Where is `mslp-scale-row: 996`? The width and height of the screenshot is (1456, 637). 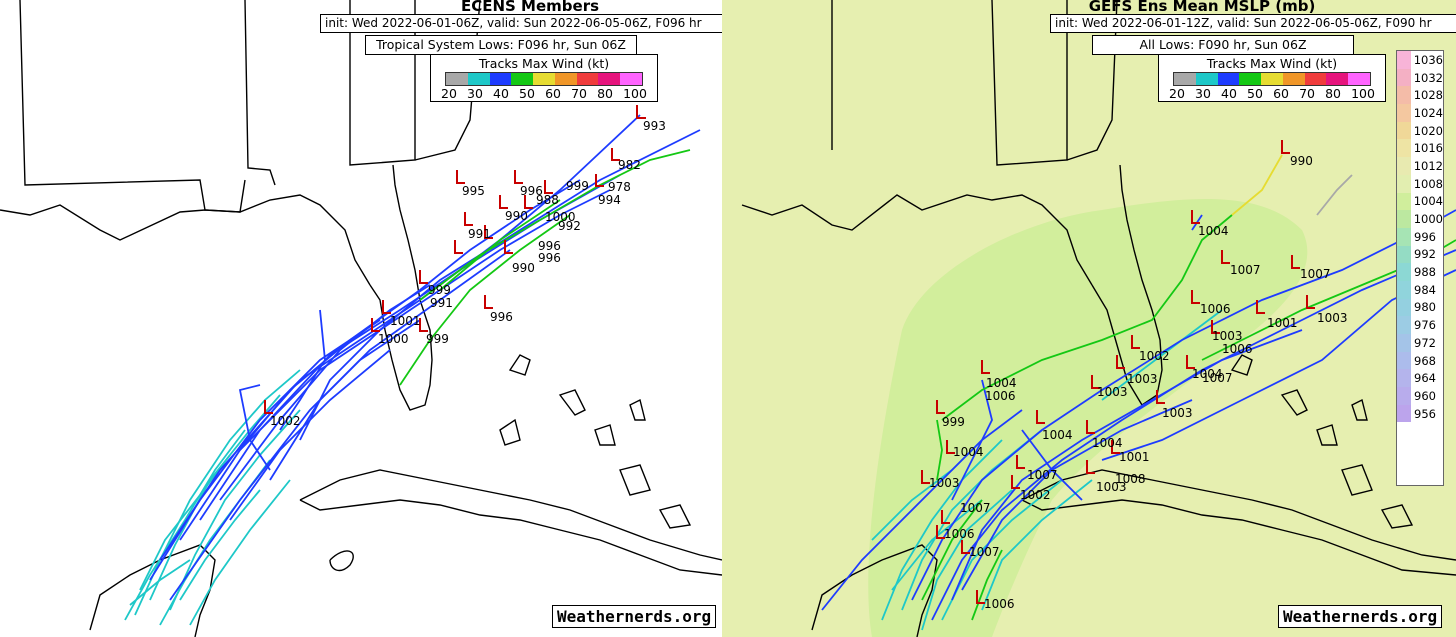 mslp-scale-row: 996 is located at coordinates (1420, 236).